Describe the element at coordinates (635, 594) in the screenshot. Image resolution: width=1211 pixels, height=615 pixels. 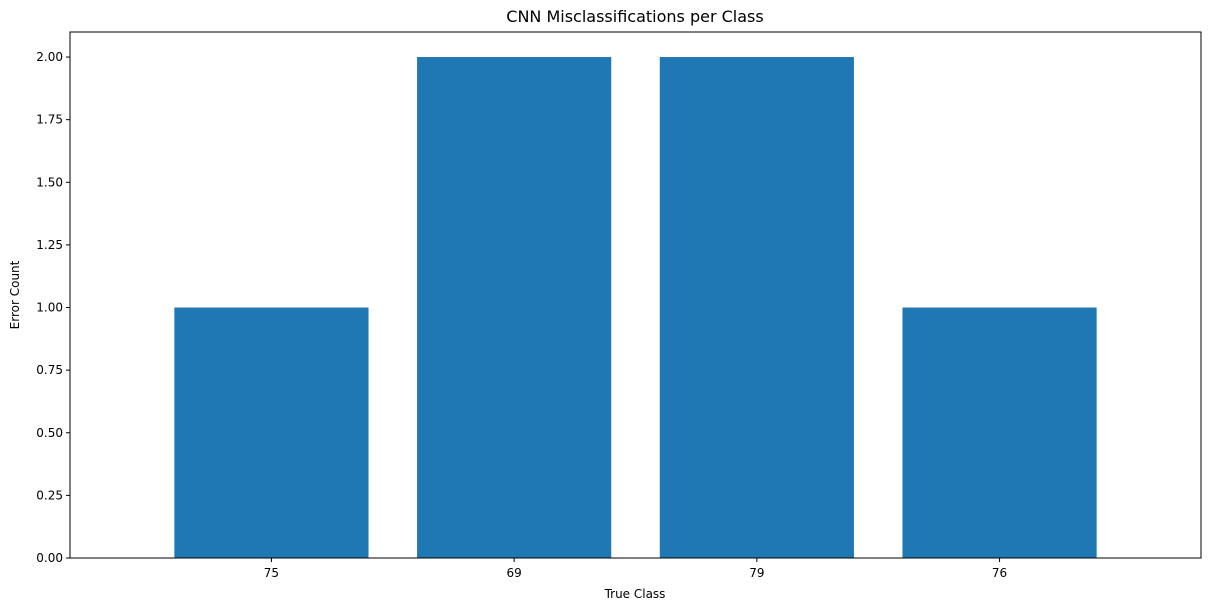
I see `x-axis-label: True Class` at that location.